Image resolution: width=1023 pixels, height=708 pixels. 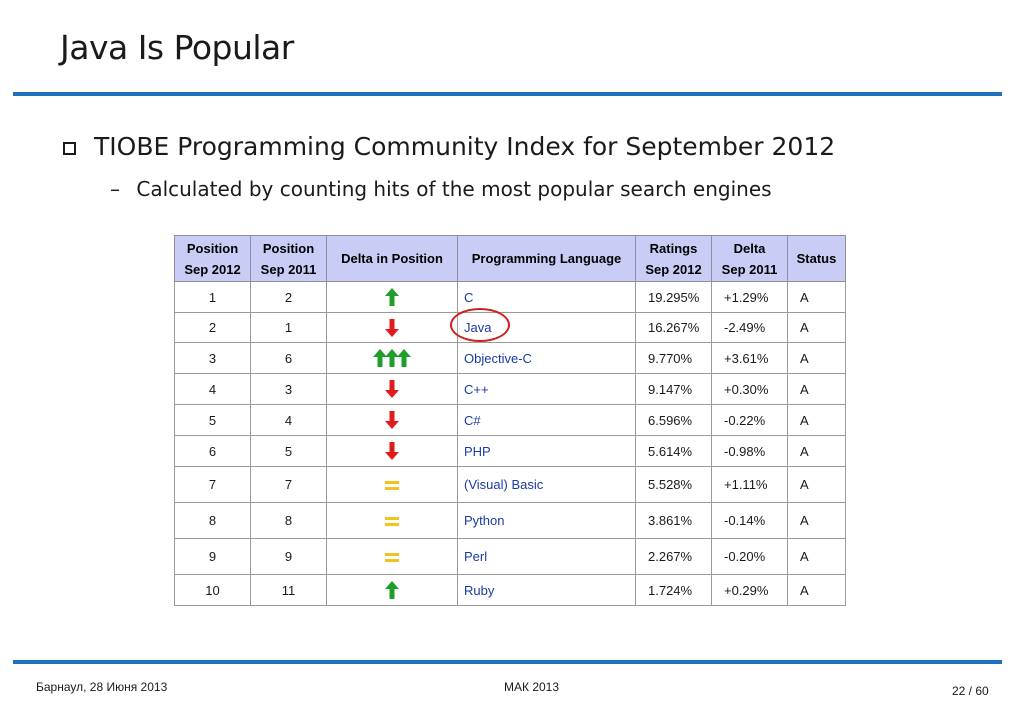 What do you see at coordinates (673, 258) in the screenshot?
I see `column-header: Ratings Sep 2012` at bounding box center [673, 258].